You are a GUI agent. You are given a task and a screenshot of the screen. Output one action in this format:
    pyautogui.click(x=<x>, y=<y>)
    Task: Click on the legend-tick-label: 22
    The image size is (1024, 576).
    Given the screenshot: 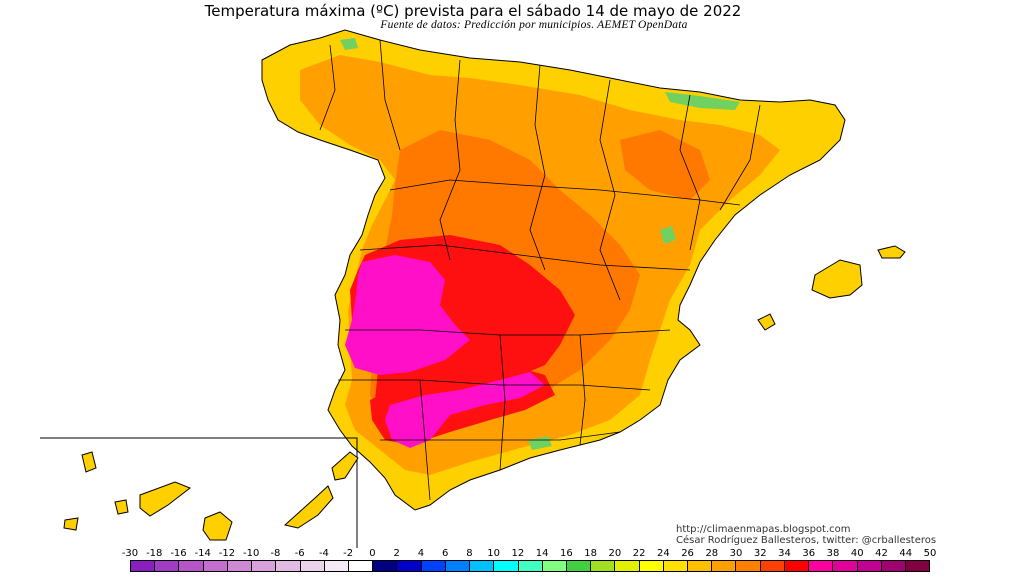 What is the action you would take?
    pyautogui.click(x=639, y=553)
    